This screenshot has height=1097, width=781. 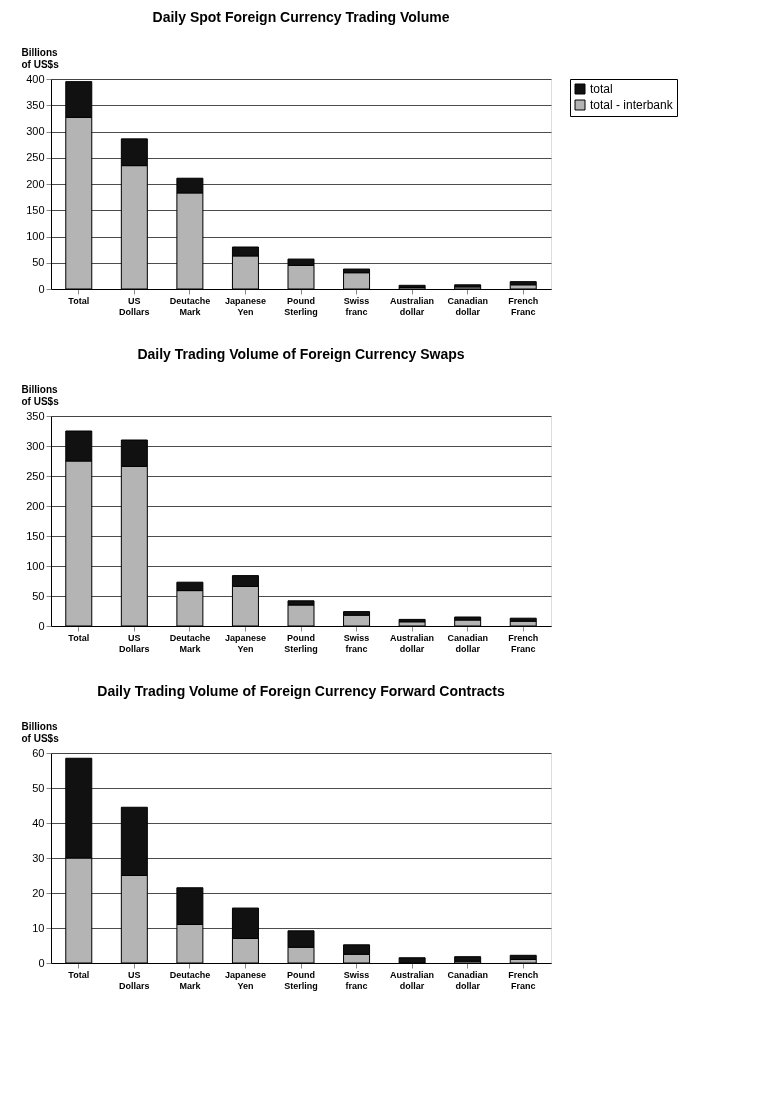 I want to click on legend-label: total, so click(x=601, y=89).